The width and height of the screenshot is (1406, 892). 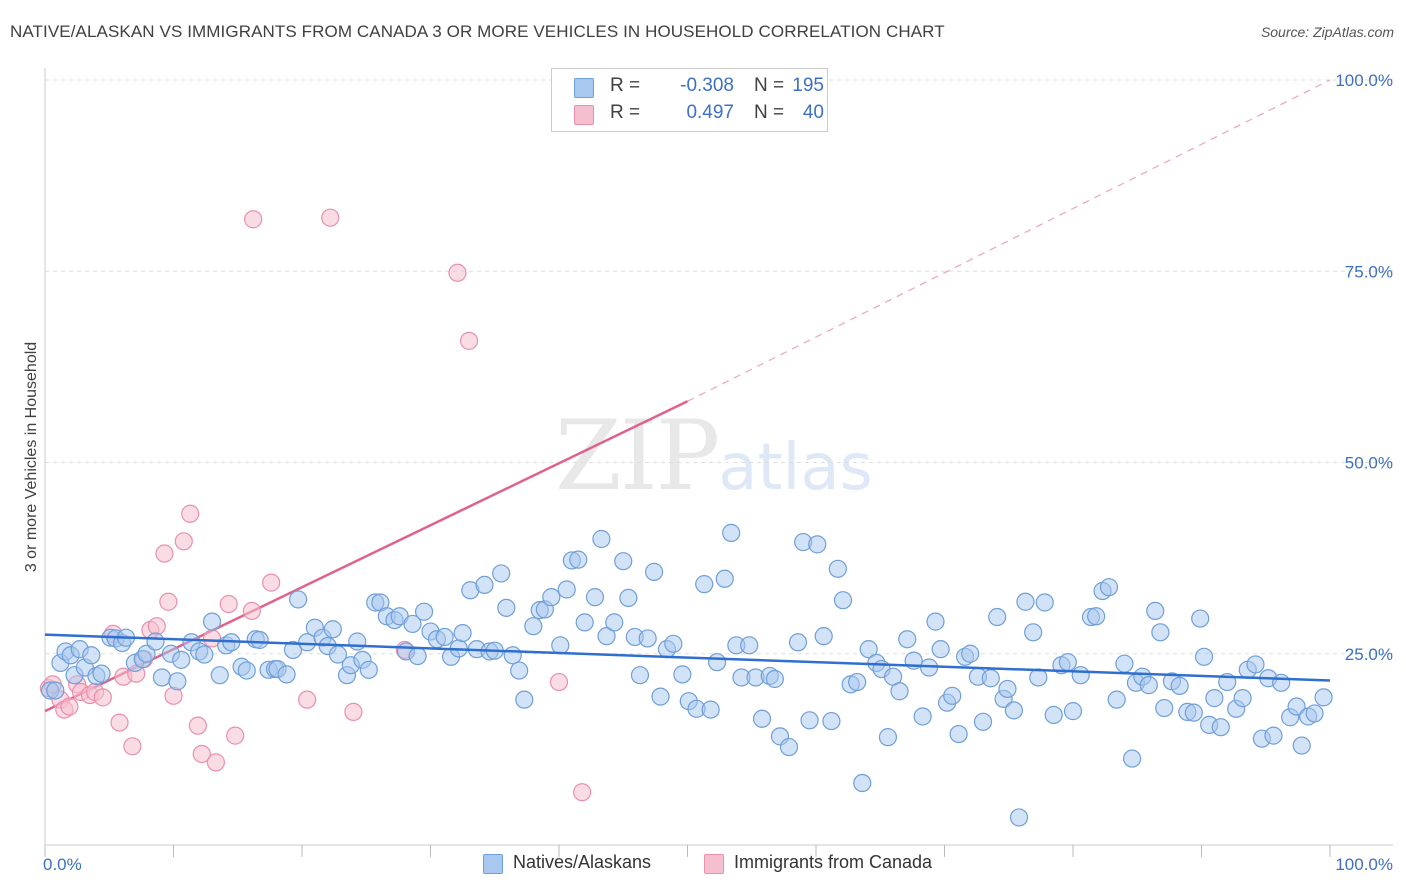 What do you see at coordinates (637, 456) in the screenshot?
I see `watermark-zip: ZIP` at bounding box center [637, 456].